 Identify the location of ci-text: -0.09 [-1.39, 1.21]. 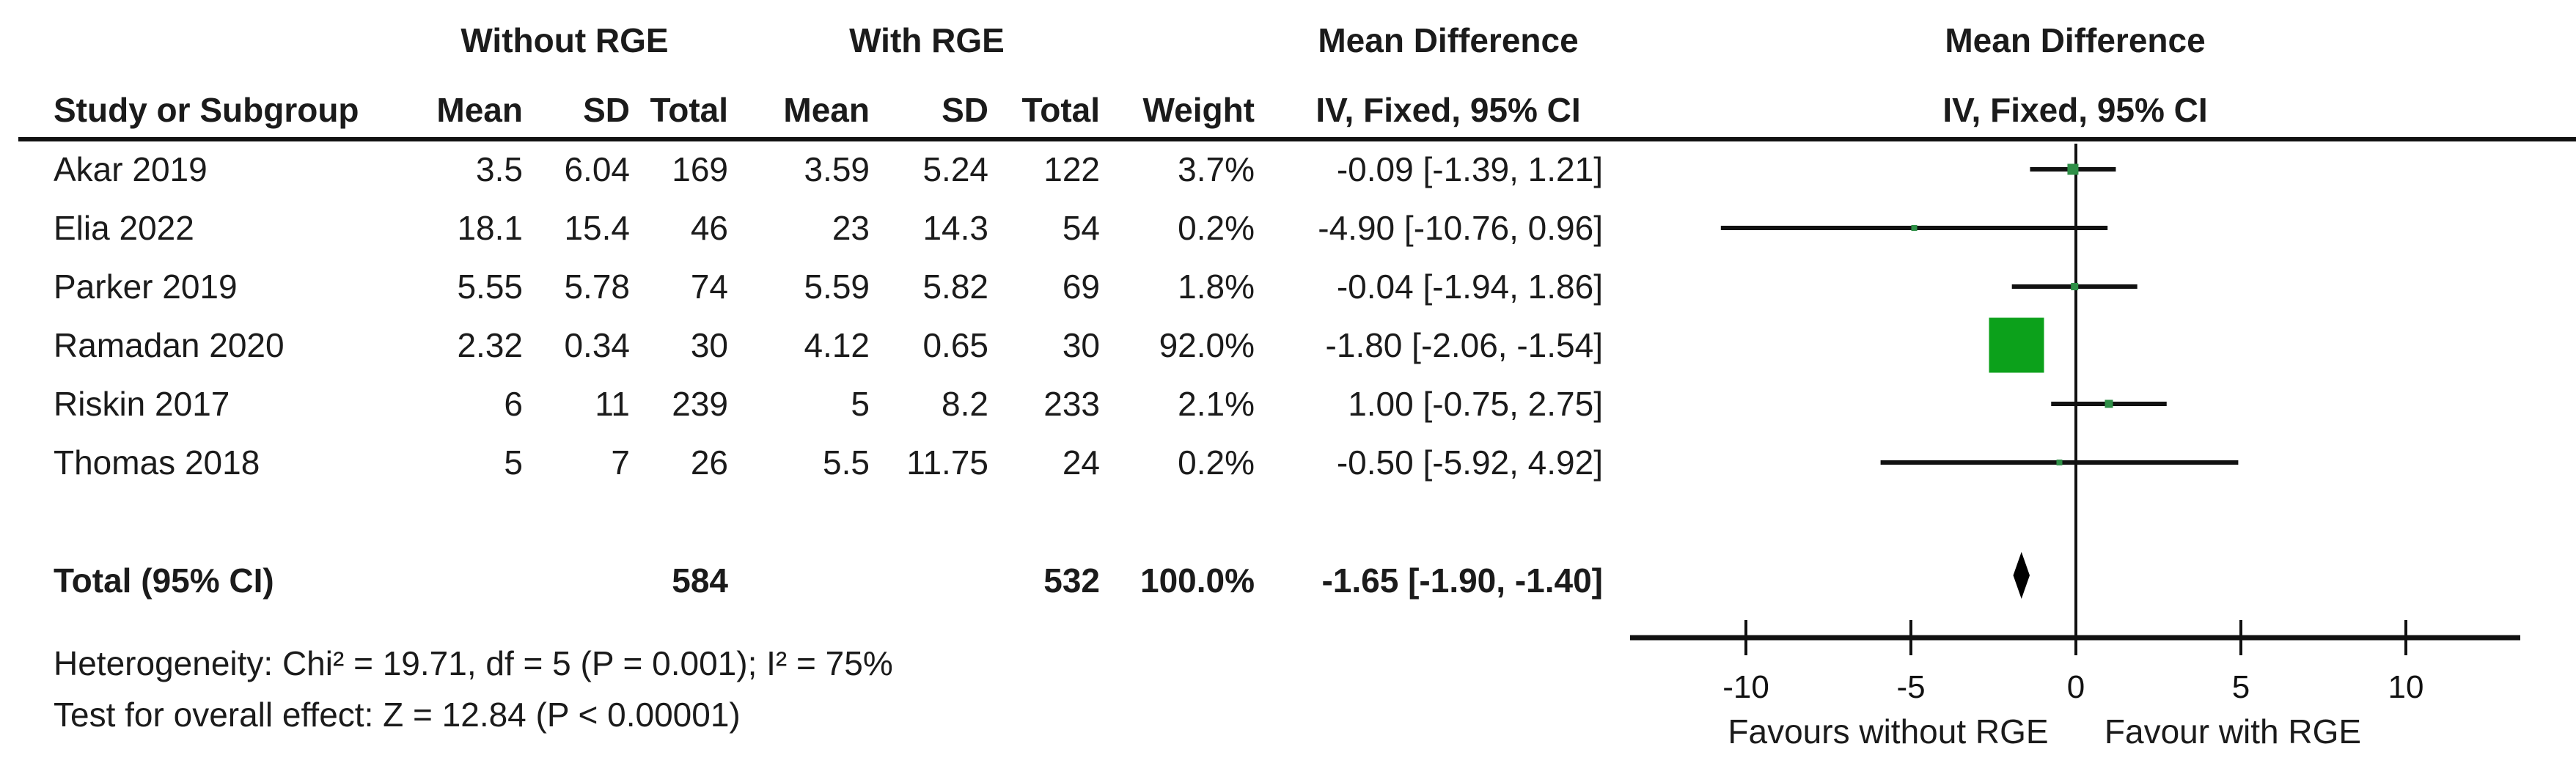
(1470, 169).